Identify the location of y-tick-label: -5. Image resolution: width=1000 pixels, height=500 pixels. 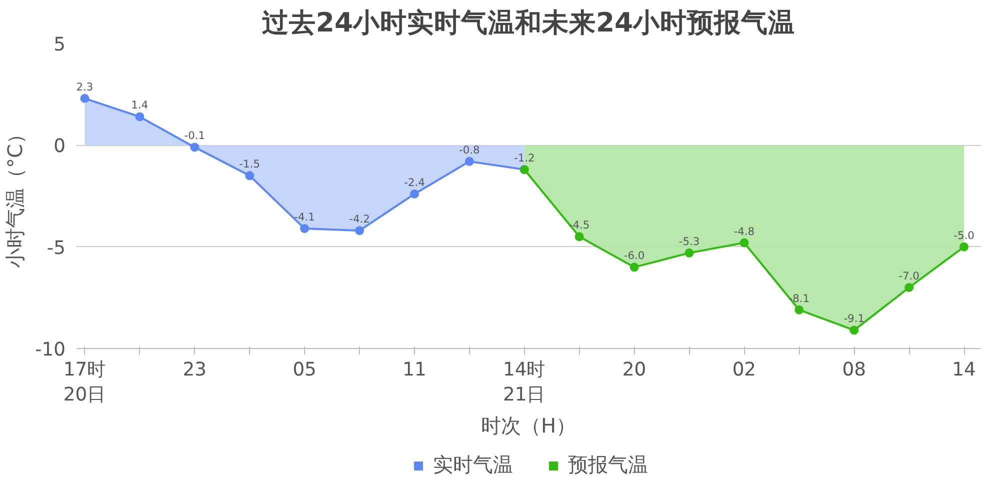
(56, 248).